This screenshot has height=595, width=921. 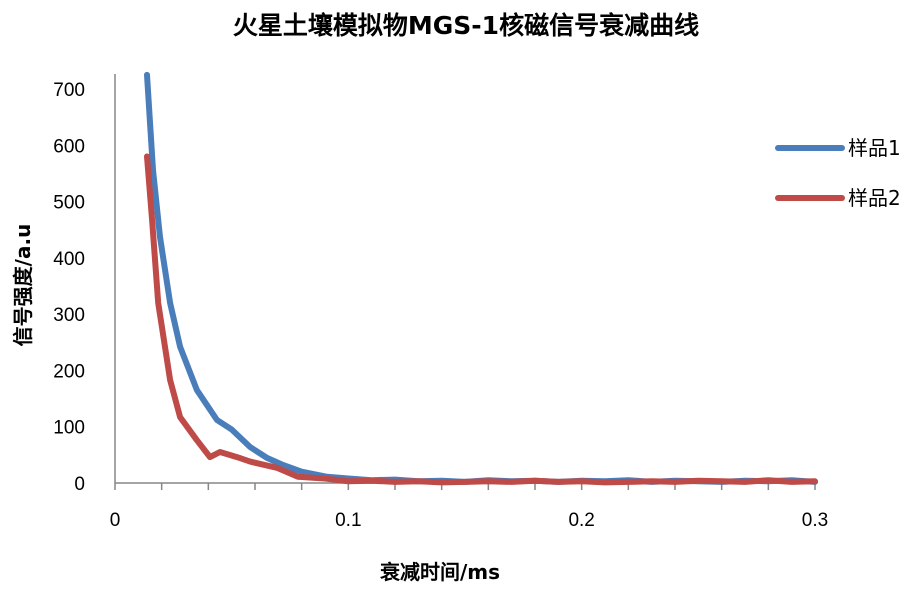 What do you see at coordinates (69, 428) in the screenshot?
I see `y-tick-label: 100` at bounding box center [69, 428].